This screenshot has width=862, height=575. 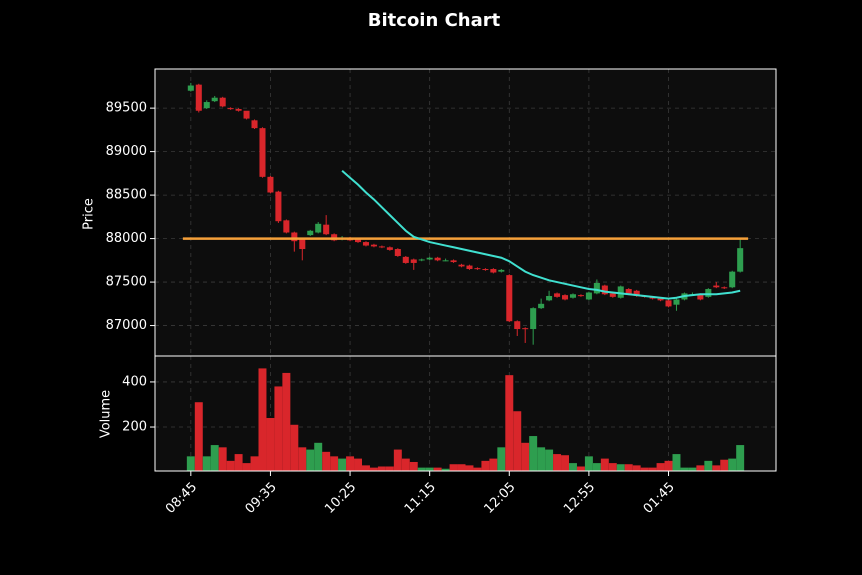 What do you see at coordinates (126, 151) in the screenshot?
I see `y-tick-label: 89000` at bounding box center [126, 151].